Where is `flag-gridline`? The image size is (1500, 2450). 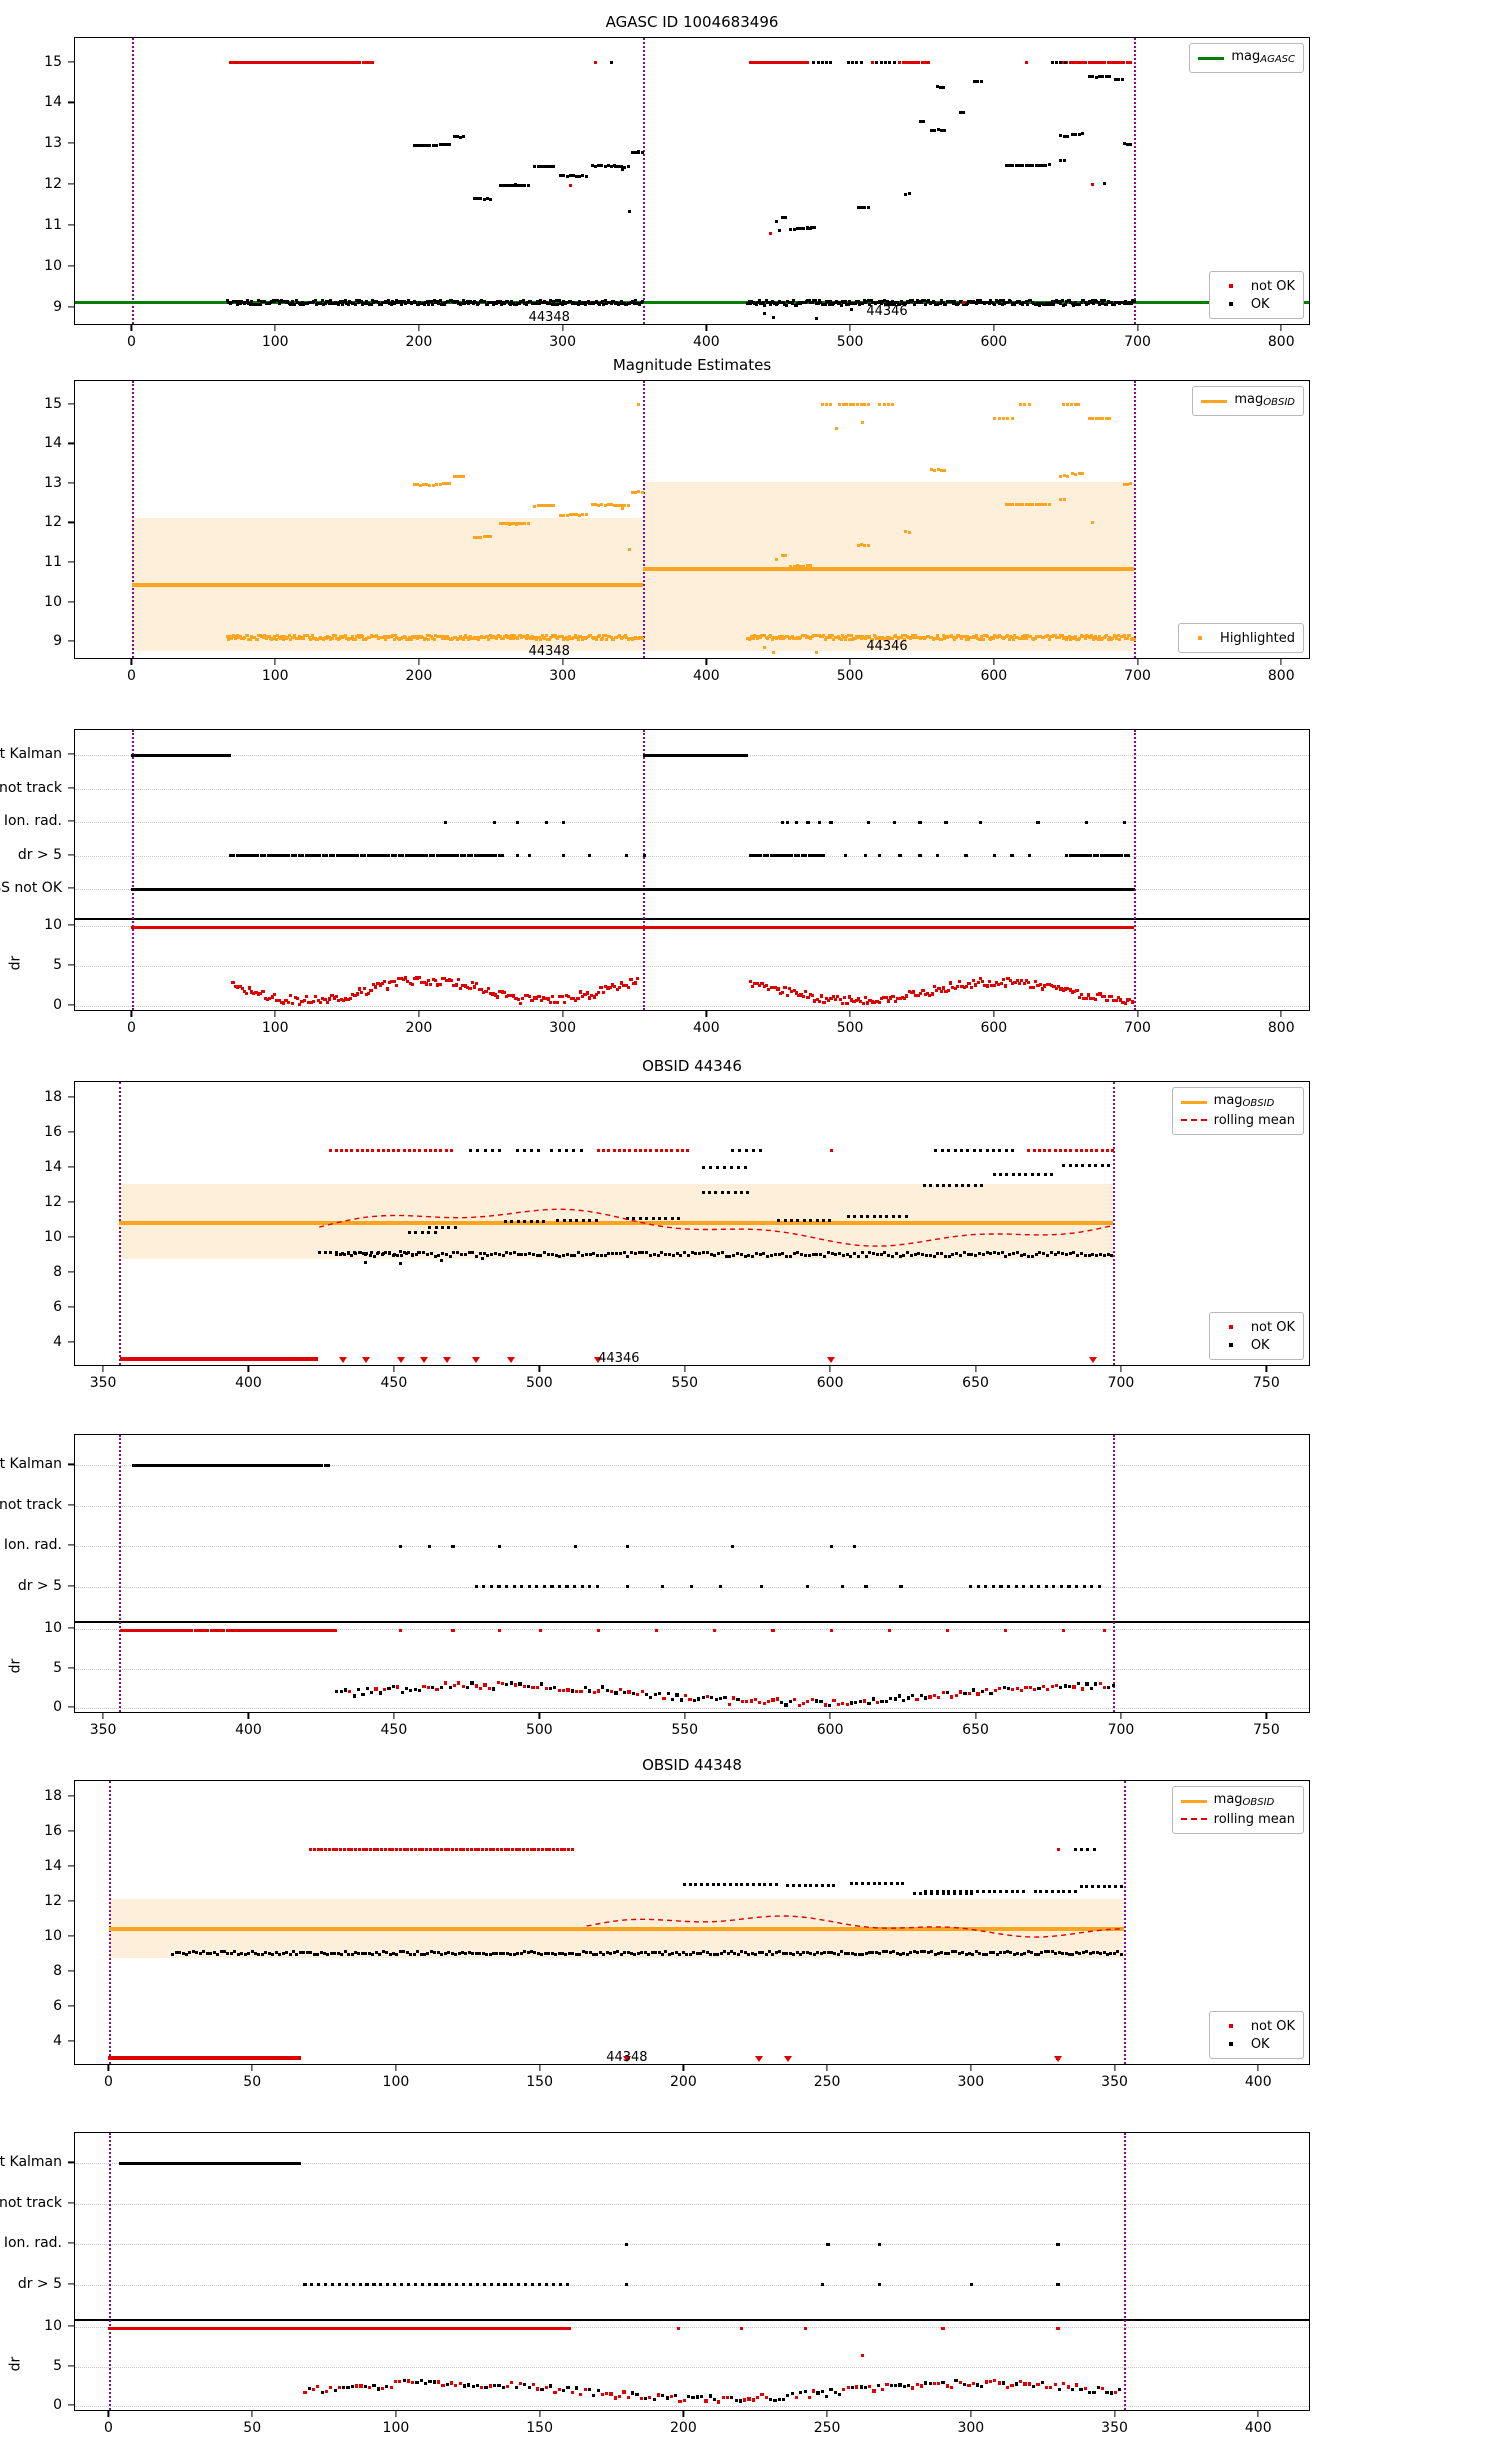
flag-gridline is located at coordinates (692, 1506).